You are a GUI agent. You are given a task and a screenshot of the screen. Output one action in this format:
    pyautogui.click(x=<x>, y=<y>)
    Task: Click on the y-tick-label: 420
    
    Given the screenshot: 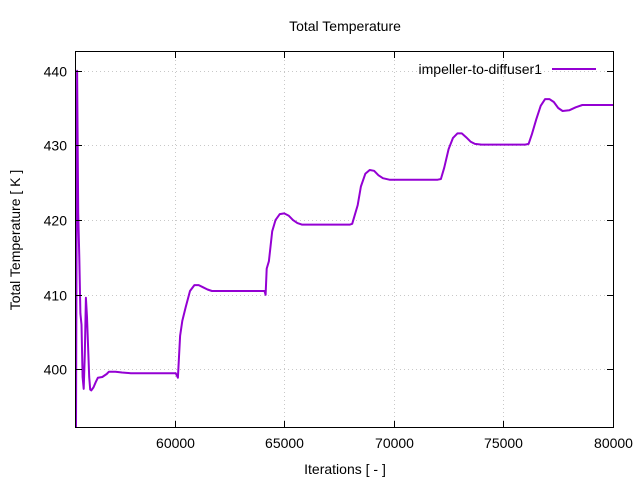 What is the action you would take?
    pyautogui.click(x=56, y=221)
    